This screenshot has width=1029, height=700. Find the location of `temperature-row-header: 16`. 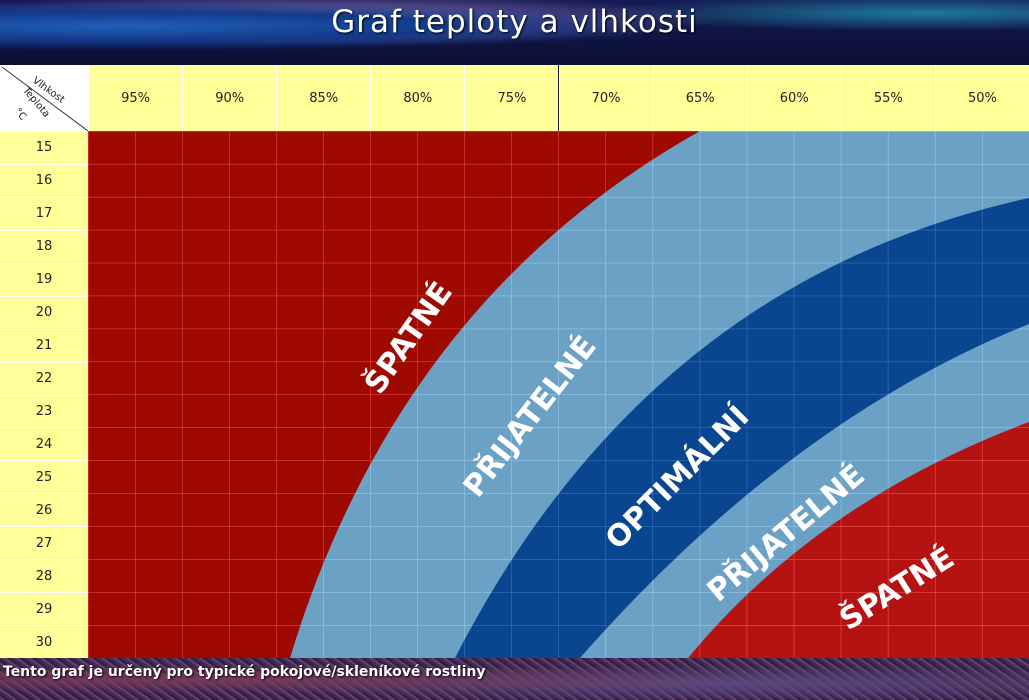

temperature-row-header: 16 is located at coordinates (44, 180).